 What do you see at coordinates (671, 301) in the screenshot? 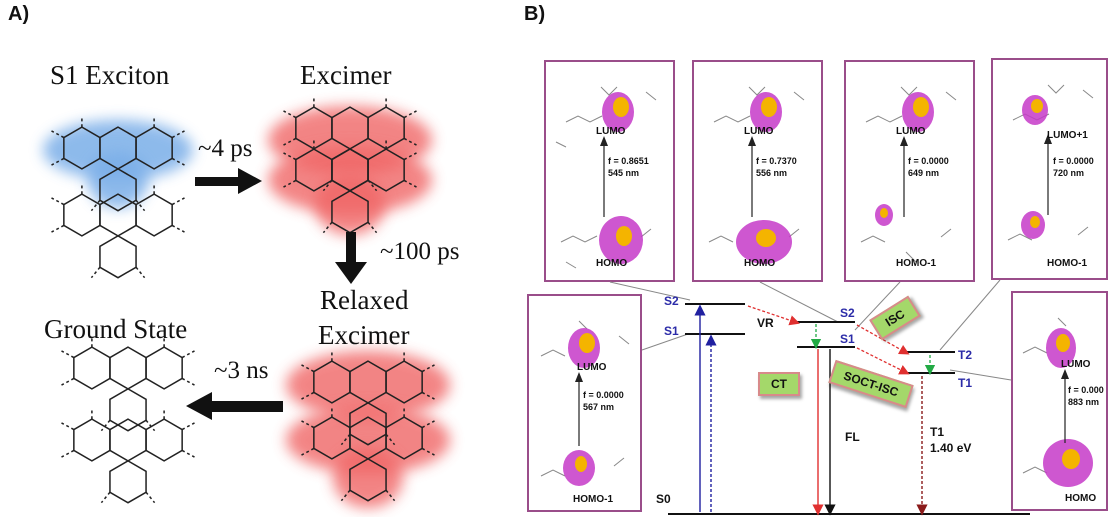
I see `level-s2-left: S2` at bounding box center [671, 301].